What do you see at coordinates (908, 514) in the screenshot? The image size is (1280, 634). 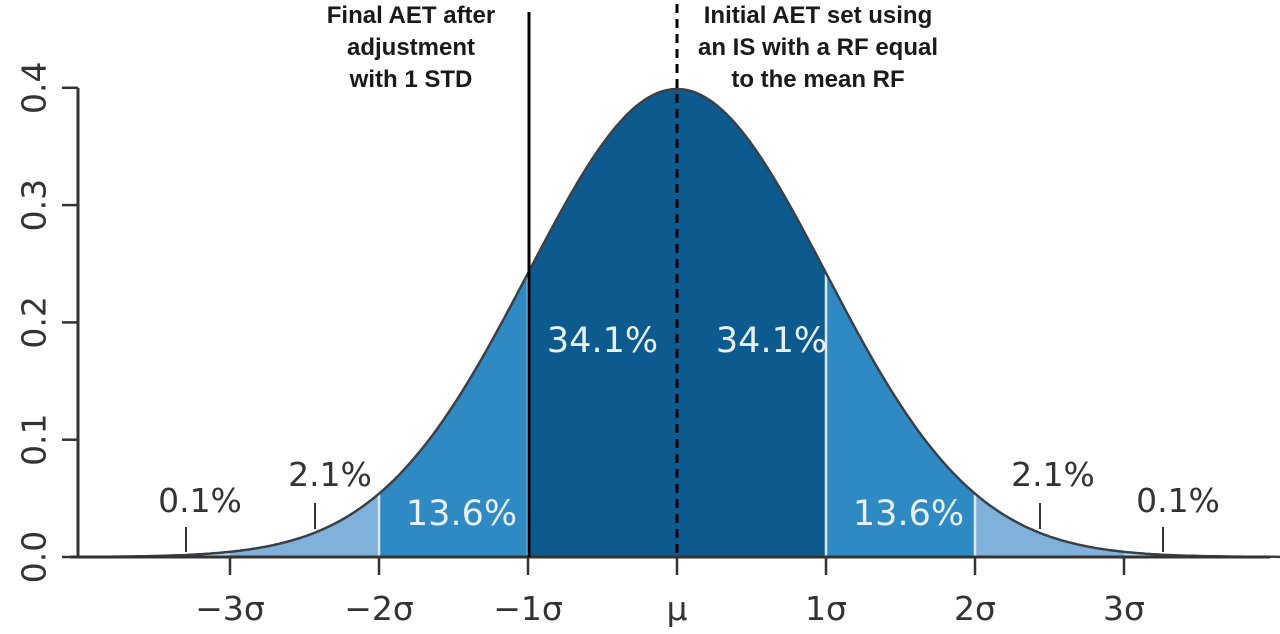 I see `pct-label-3: 13.6%` at bounding box center [908, 514].